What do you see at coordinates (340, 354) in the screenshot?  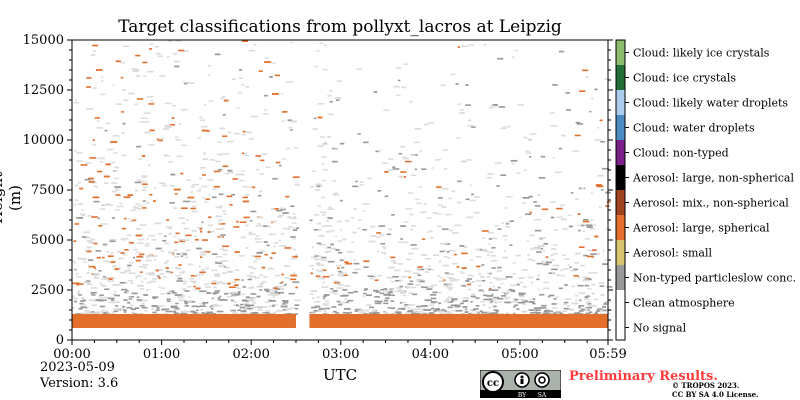 I see `x-tick-label: 03:00` at bounding box center [340, 354].